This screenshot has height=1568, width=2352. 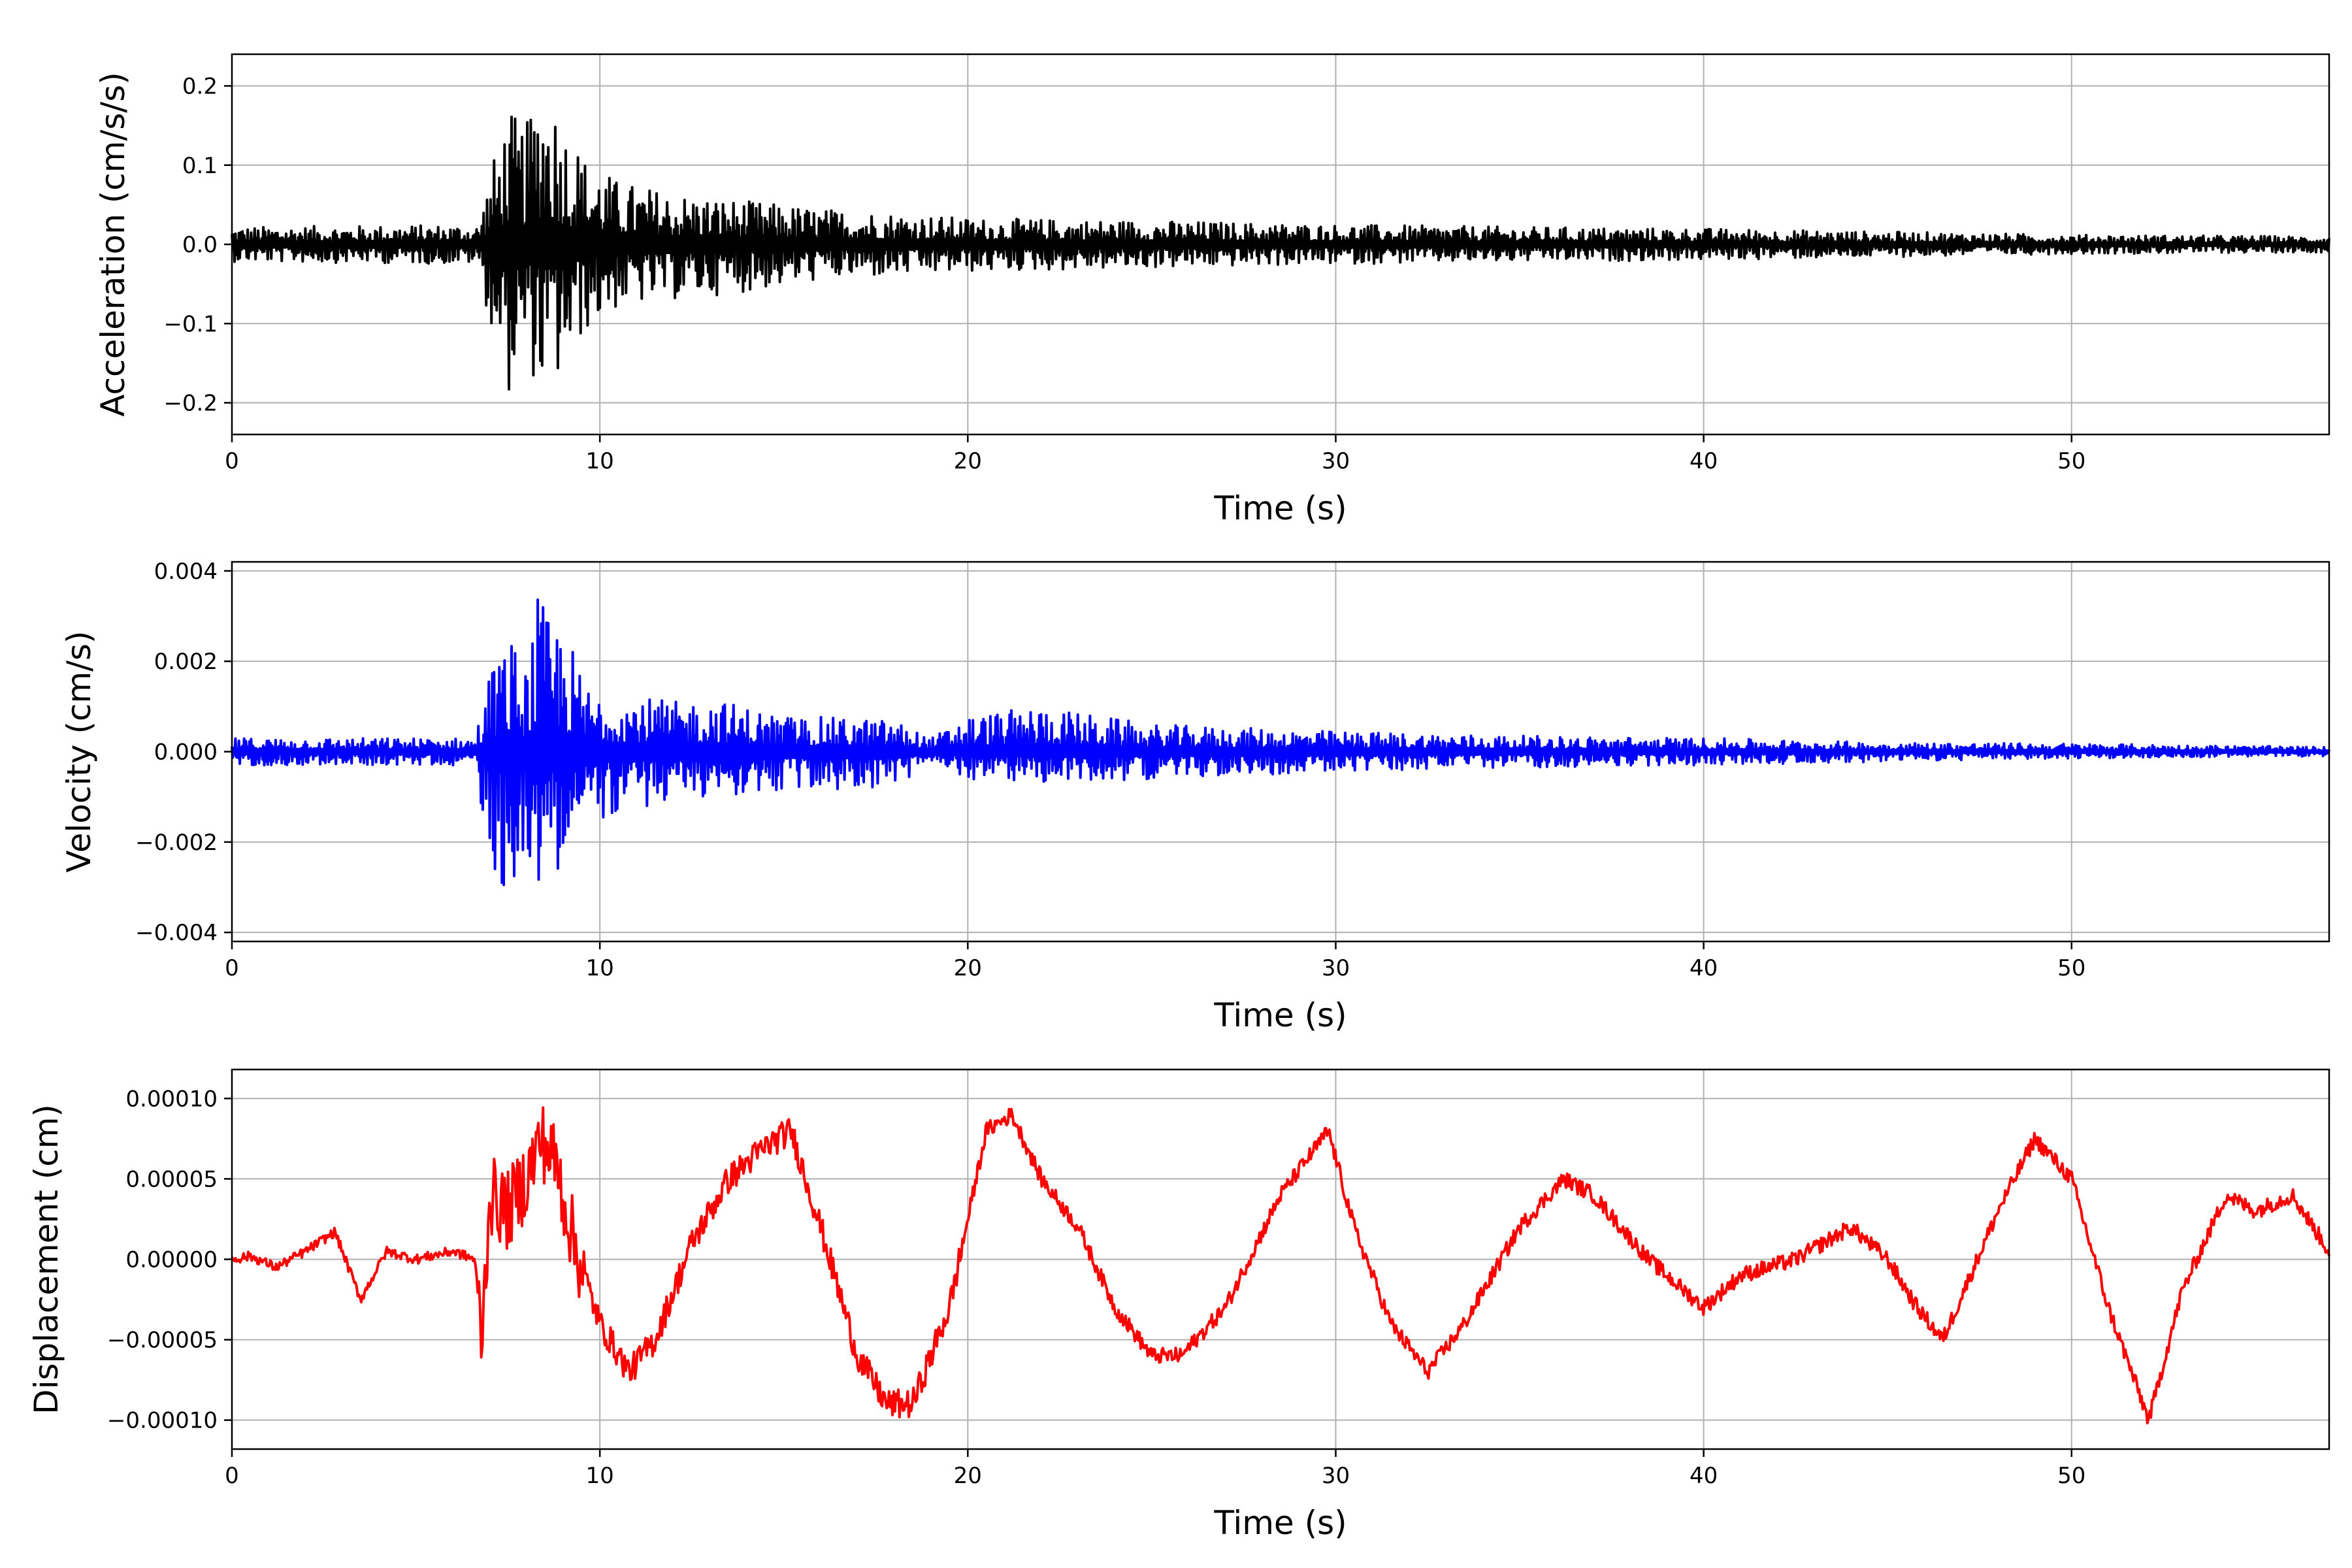 I want to click on velocity-y-tick-label-3: −0.002, so click(x=176, y=843).